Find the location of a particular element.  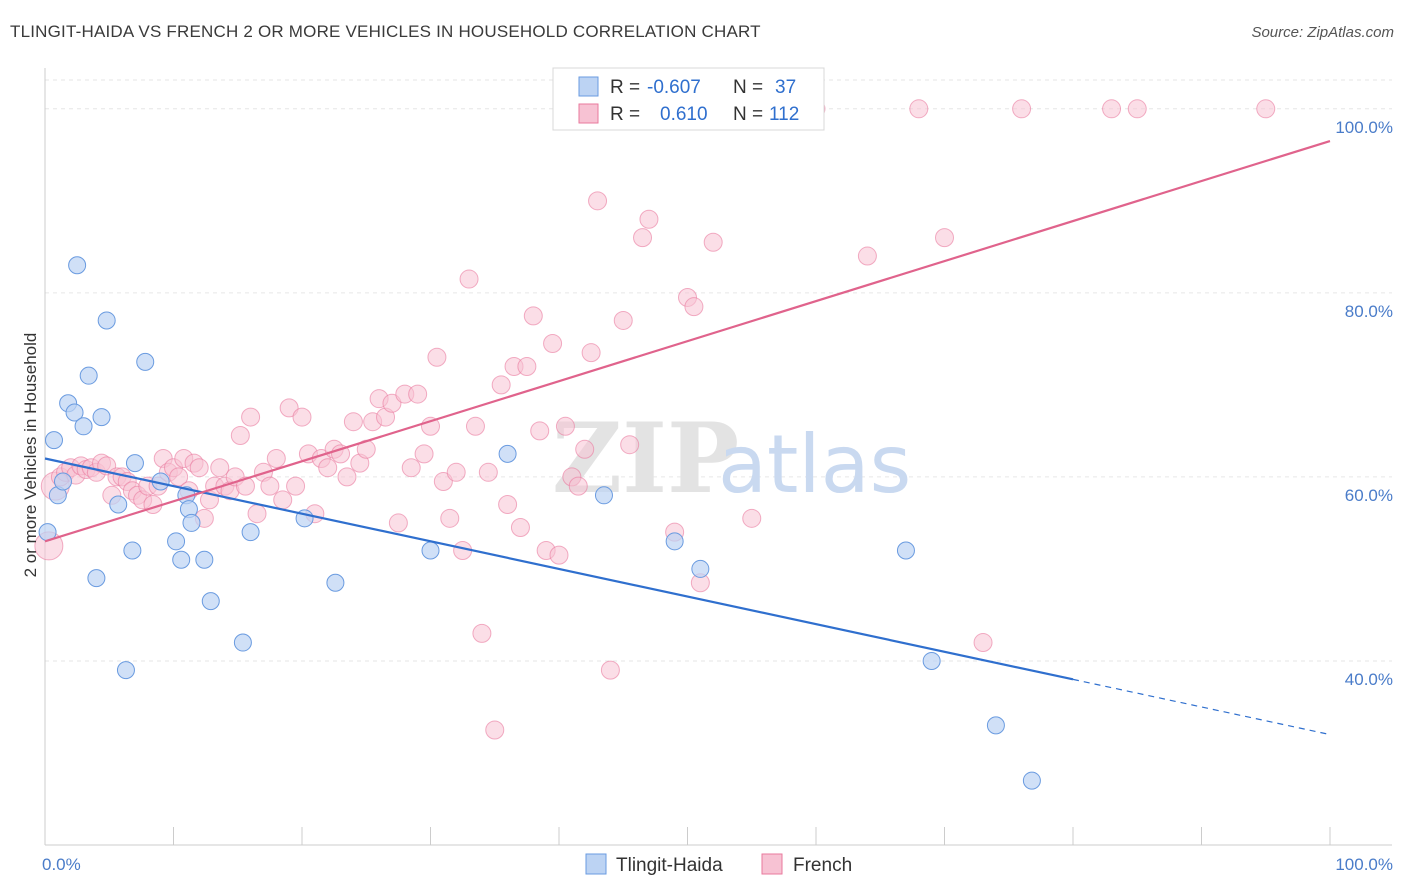

bottom-legend-swatch-french is located at coordinates (772, 864).